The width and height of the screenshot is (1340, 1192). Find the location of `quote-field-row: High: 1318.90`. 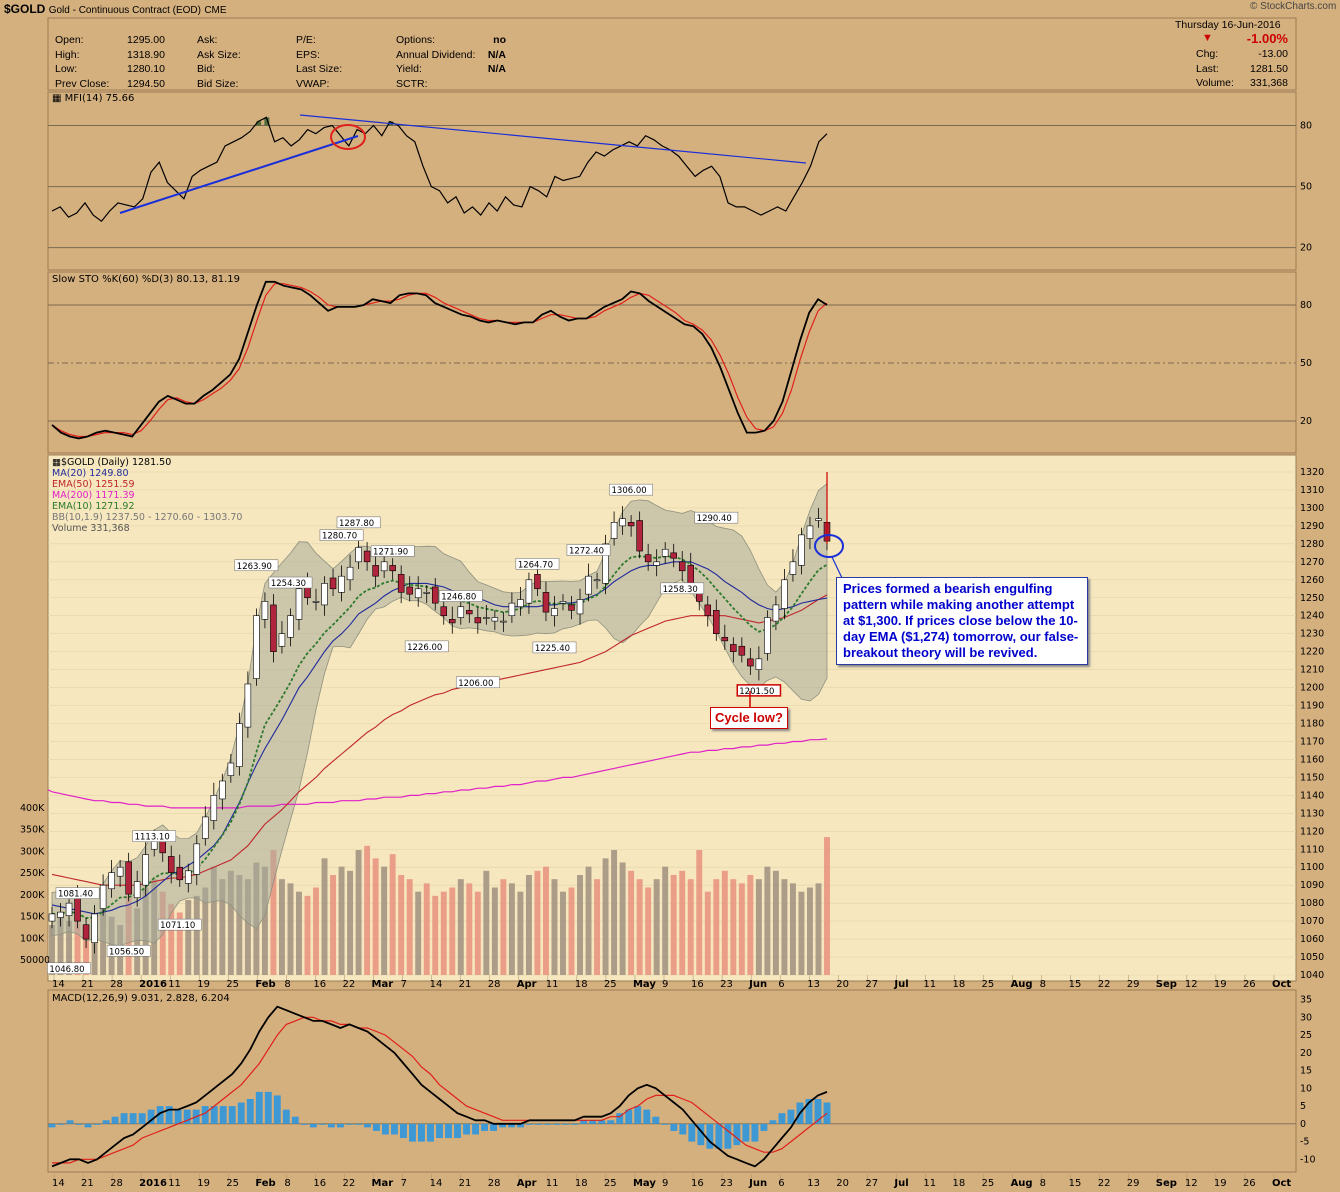

quote-field-row: High: 1318.90 is located at coordinates (110, 55).